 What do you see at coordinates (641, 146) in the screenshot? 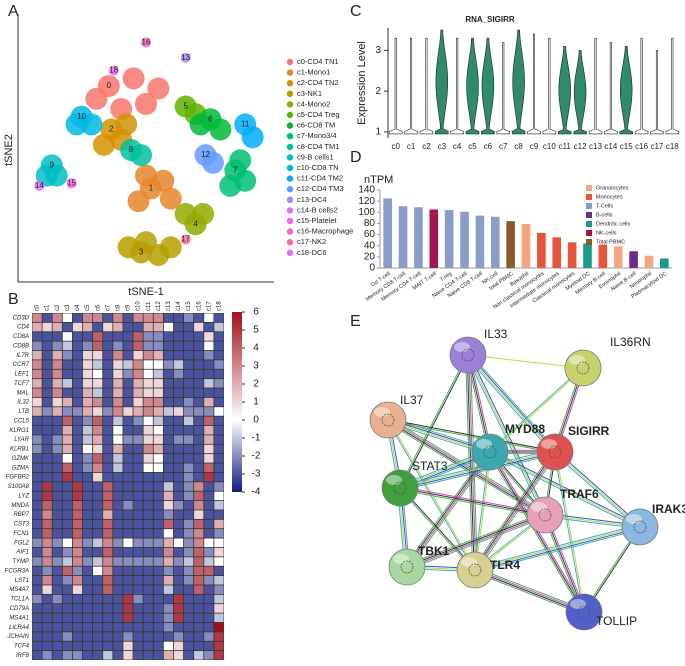
I see `x-tick-label: c16` at bounding box center [641, 146].